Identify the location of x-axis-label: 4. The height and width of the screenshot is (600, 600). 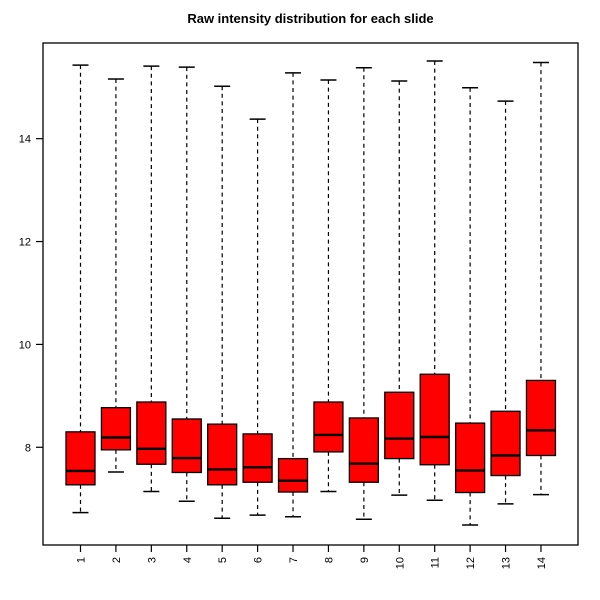
(188, 560).